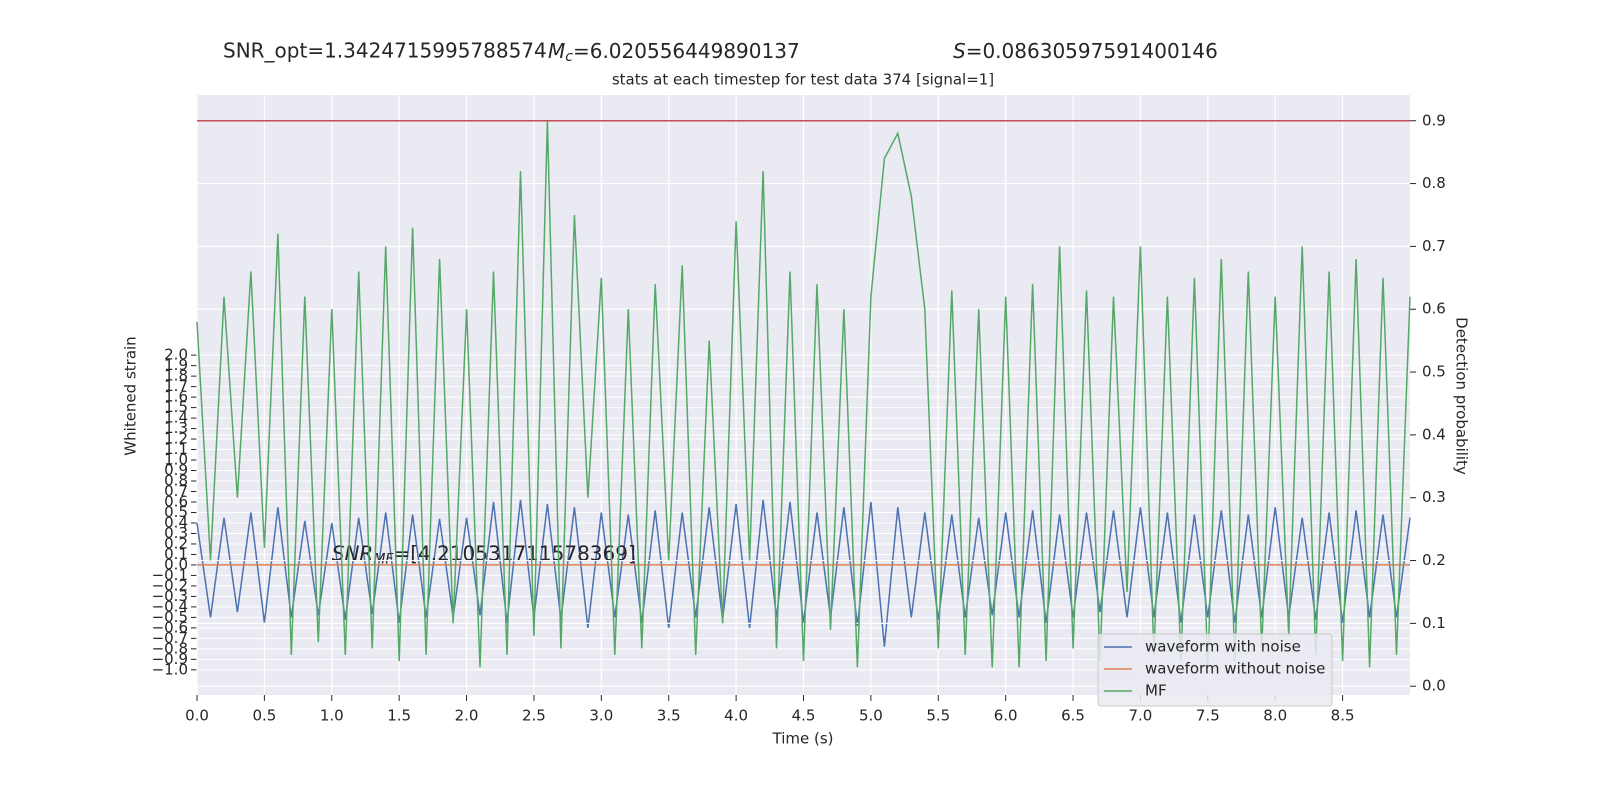 The width and height of the screenshot is (1600, 800). Describe the element at coordinates (1462, 396) in the screenshot. I see `y2-axis-label: Detection probability` at that location.